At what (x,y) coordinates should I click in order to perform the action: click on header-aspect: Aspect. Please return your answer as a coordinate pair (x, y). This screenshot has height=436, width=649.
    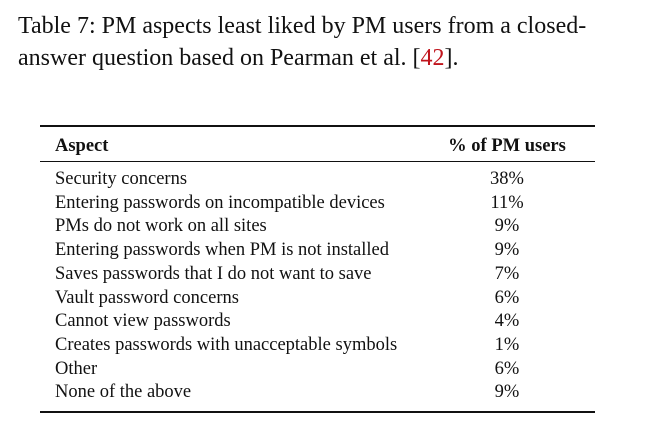
    Looking at the image, I should click on (233, 143).